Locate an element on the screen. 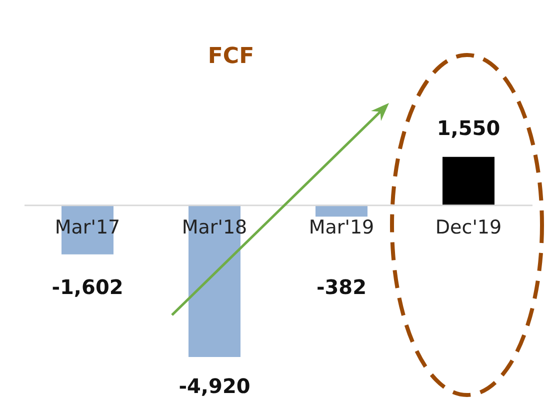 Image resolution: width=549 pixels, height=404 pixels. data-label: -1,602 is located at coordinates (88, 287).